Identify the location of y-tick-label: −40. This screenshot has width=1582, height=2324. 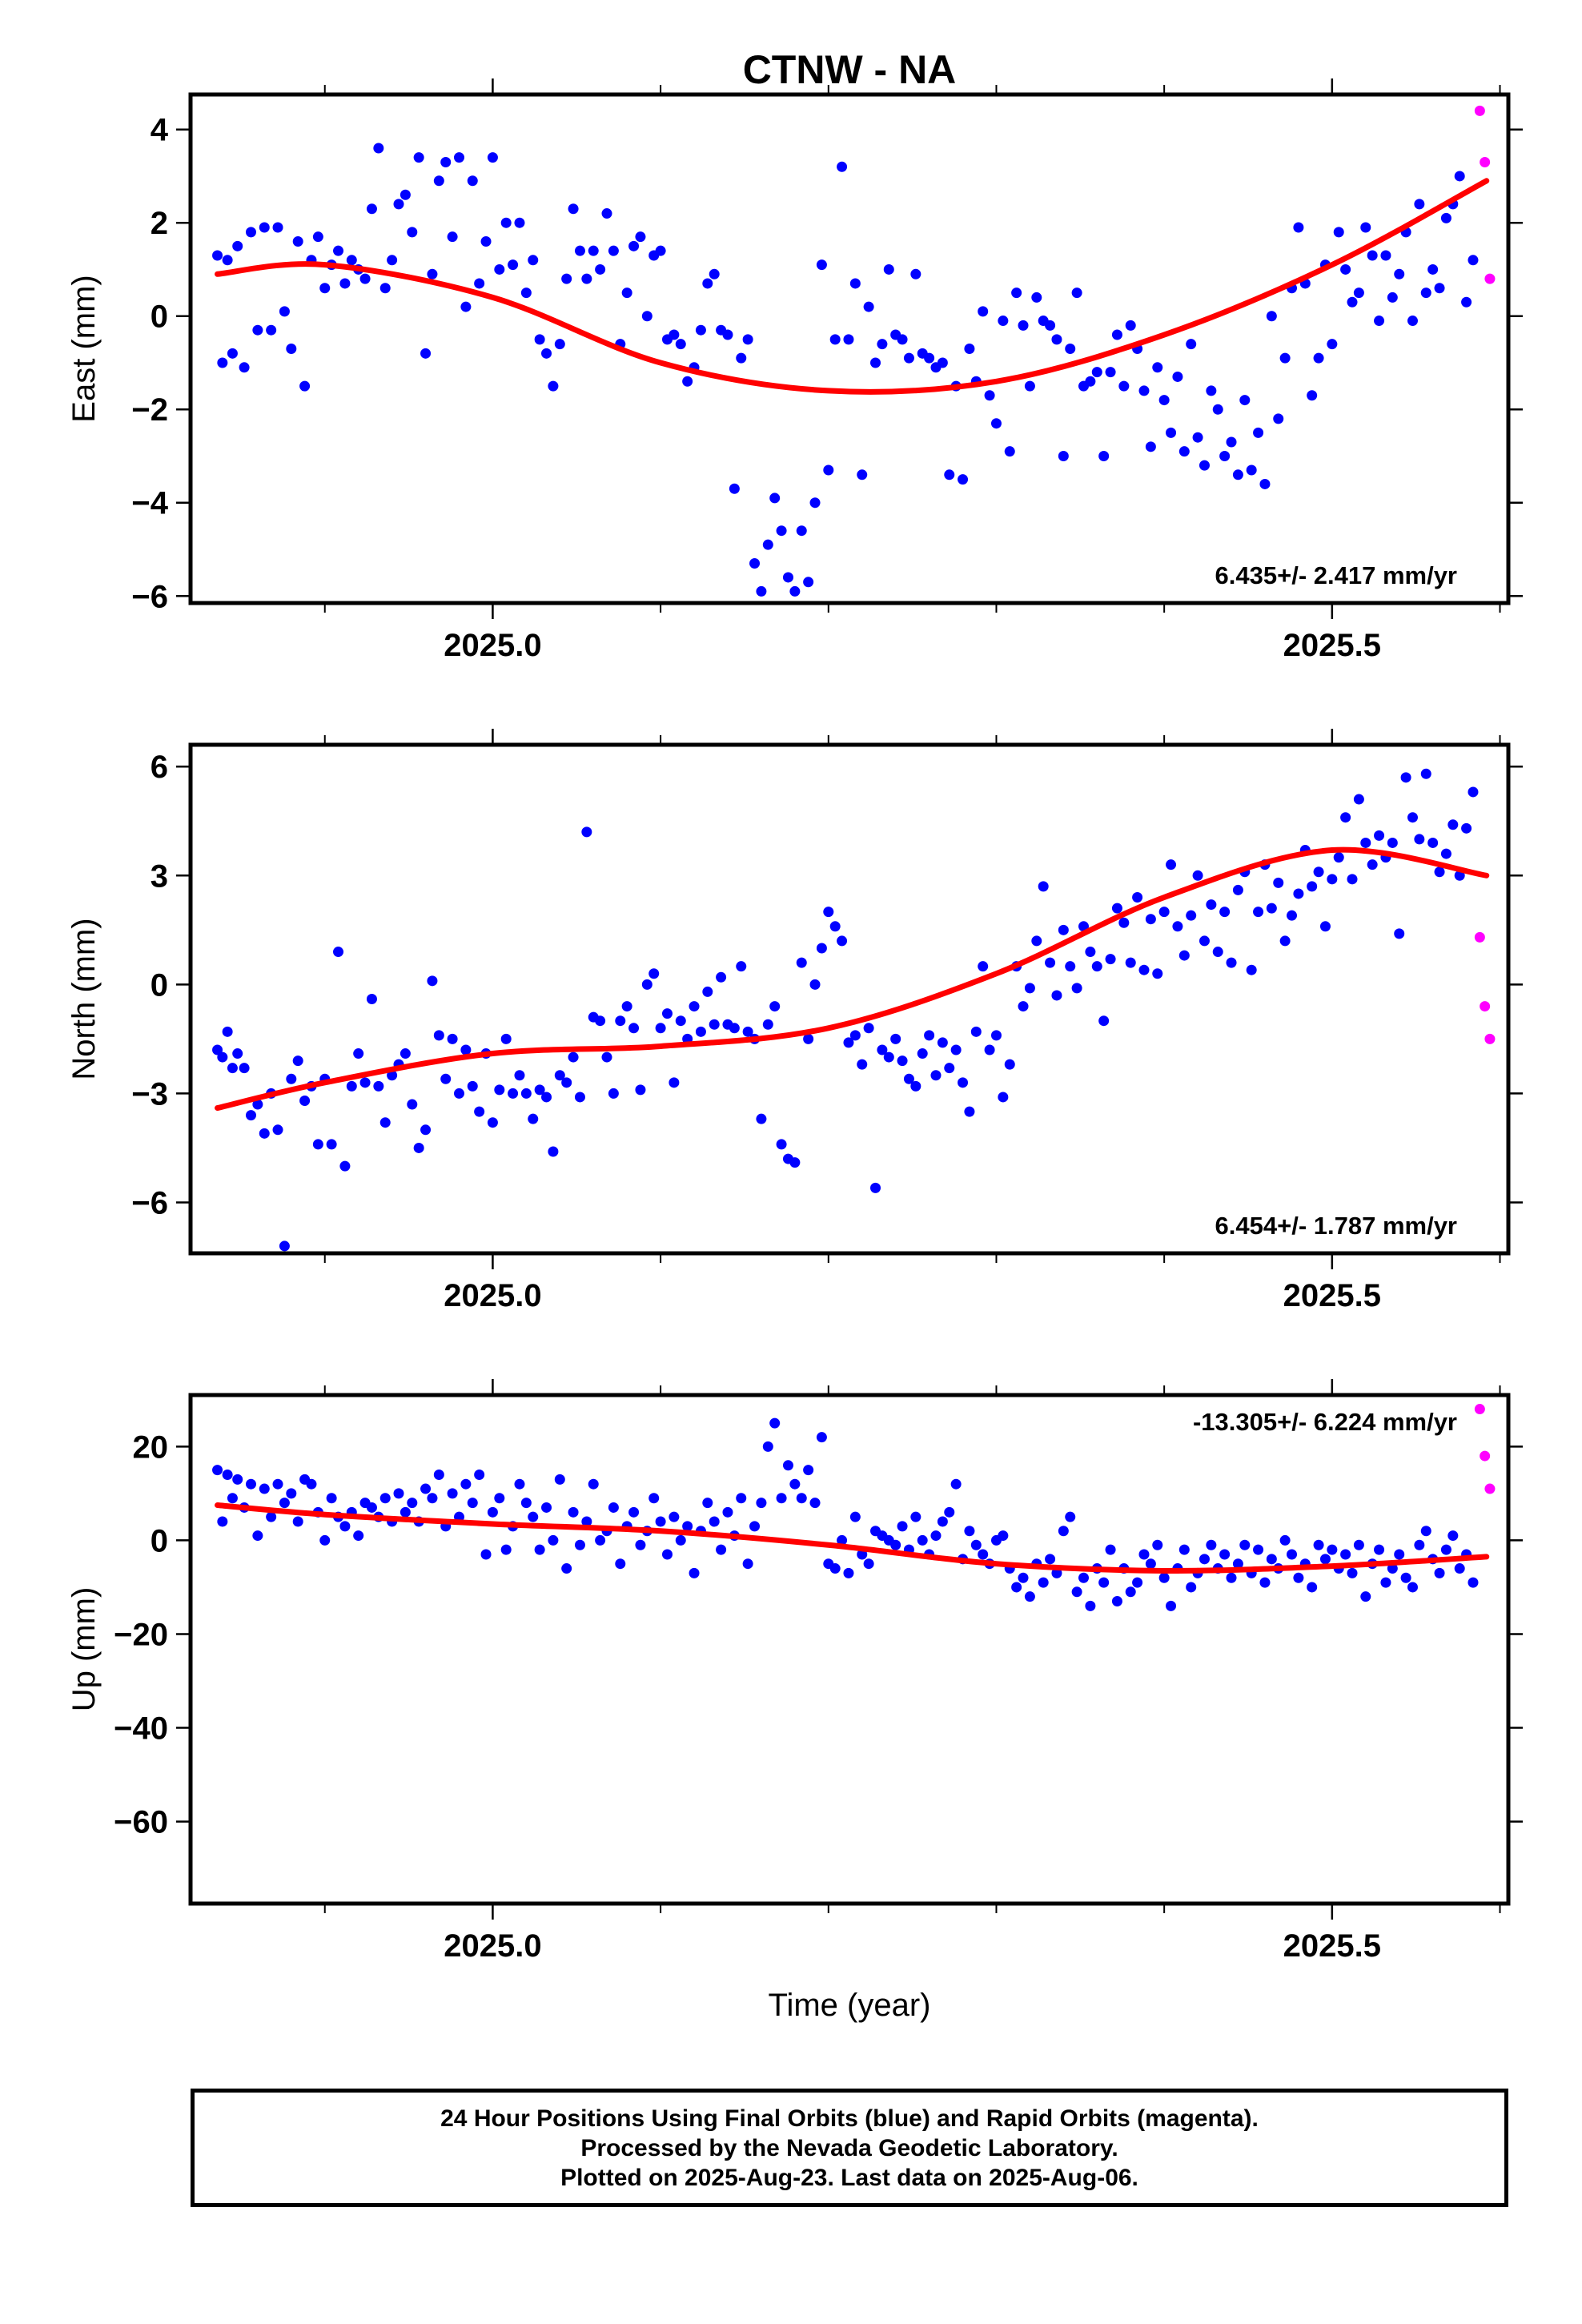
(141, 1729).